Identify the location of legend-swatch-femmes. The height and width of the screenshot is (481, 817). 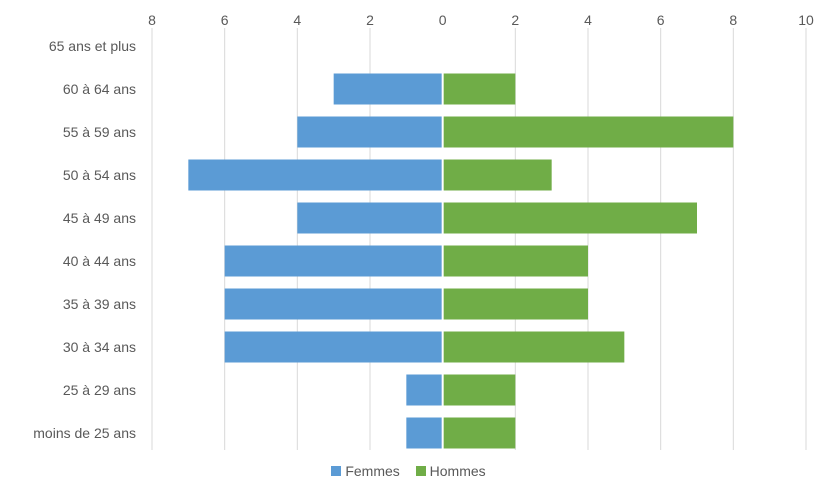
(336, 471).